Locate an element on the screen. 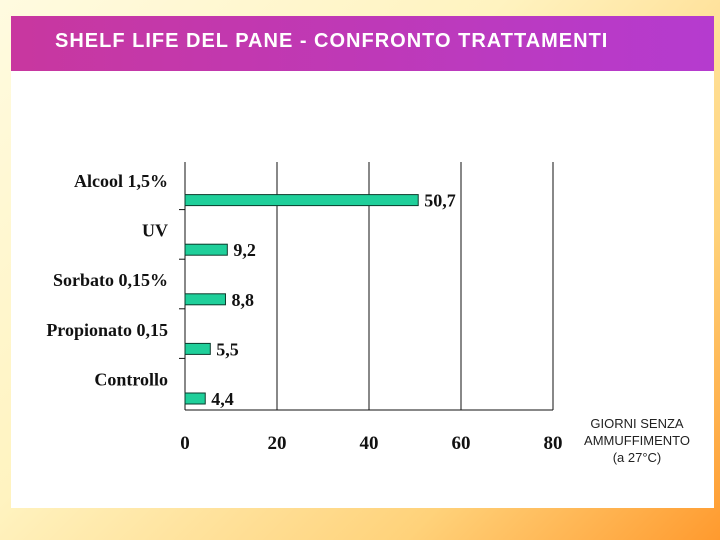 The height and width of the screenshot is (540, 720). x-tick-label: 40 is located at coordinates (369, 443).